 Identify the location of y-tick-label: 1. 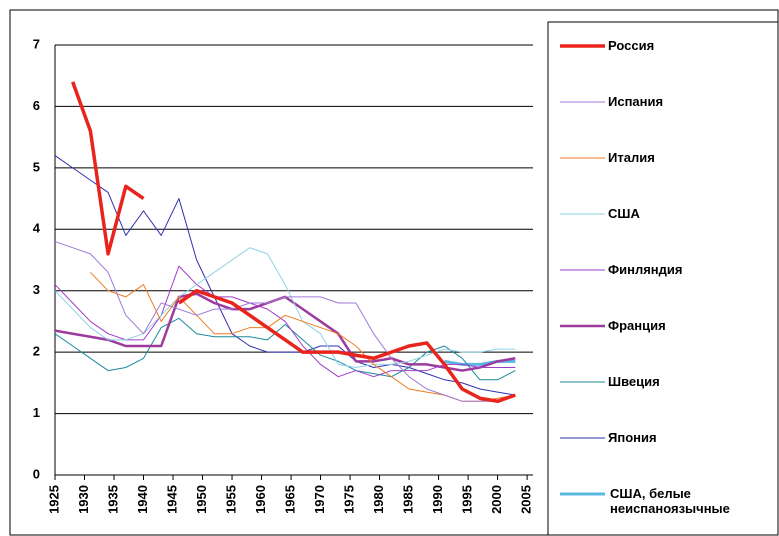
(36, 412).